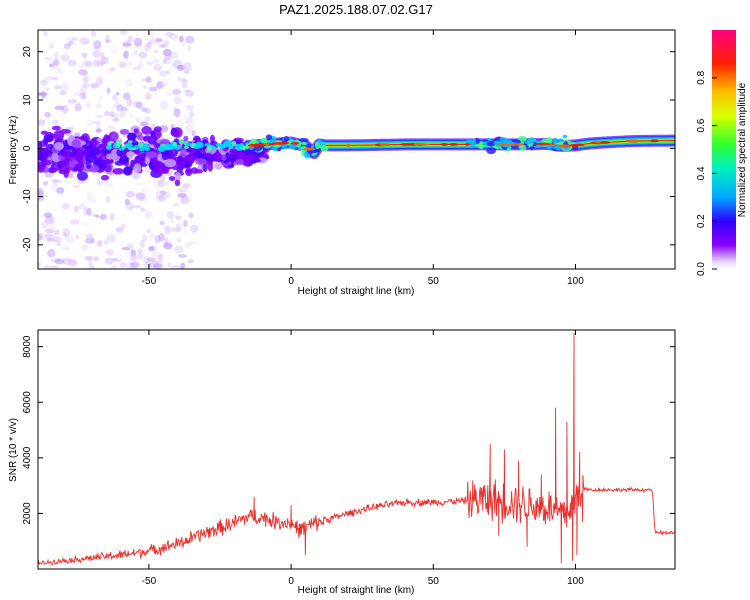  I want to click on colorbar-tick-label: 0.2, so click(701, 221).